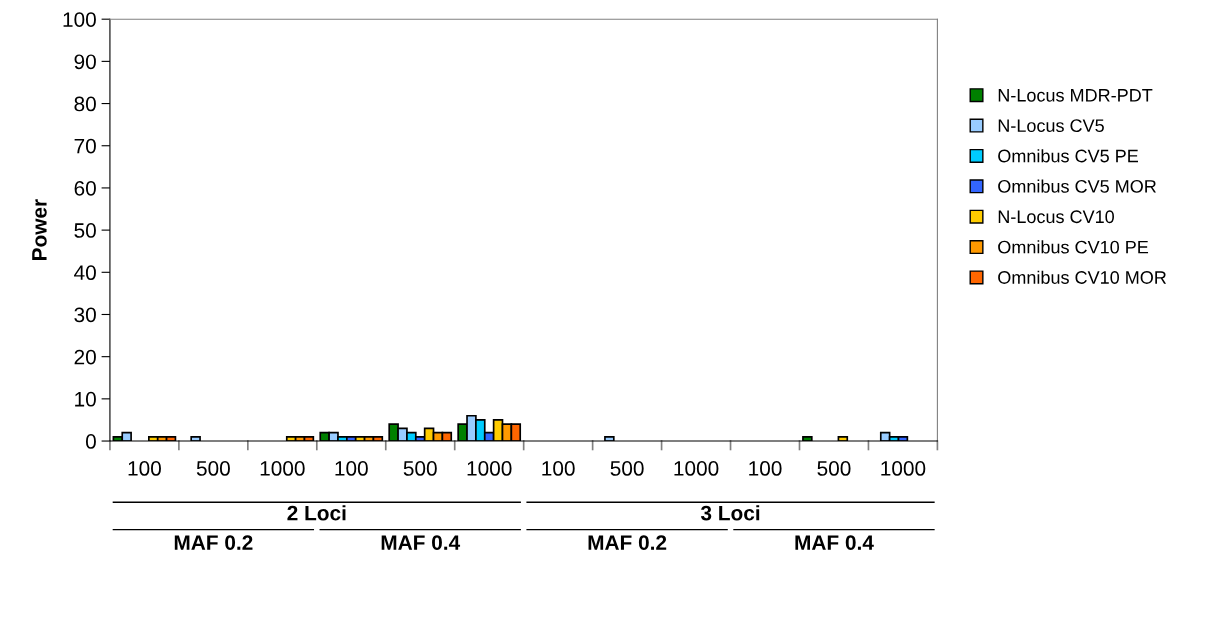  I want to click on y-tick-label: 40, so click(85, 273).